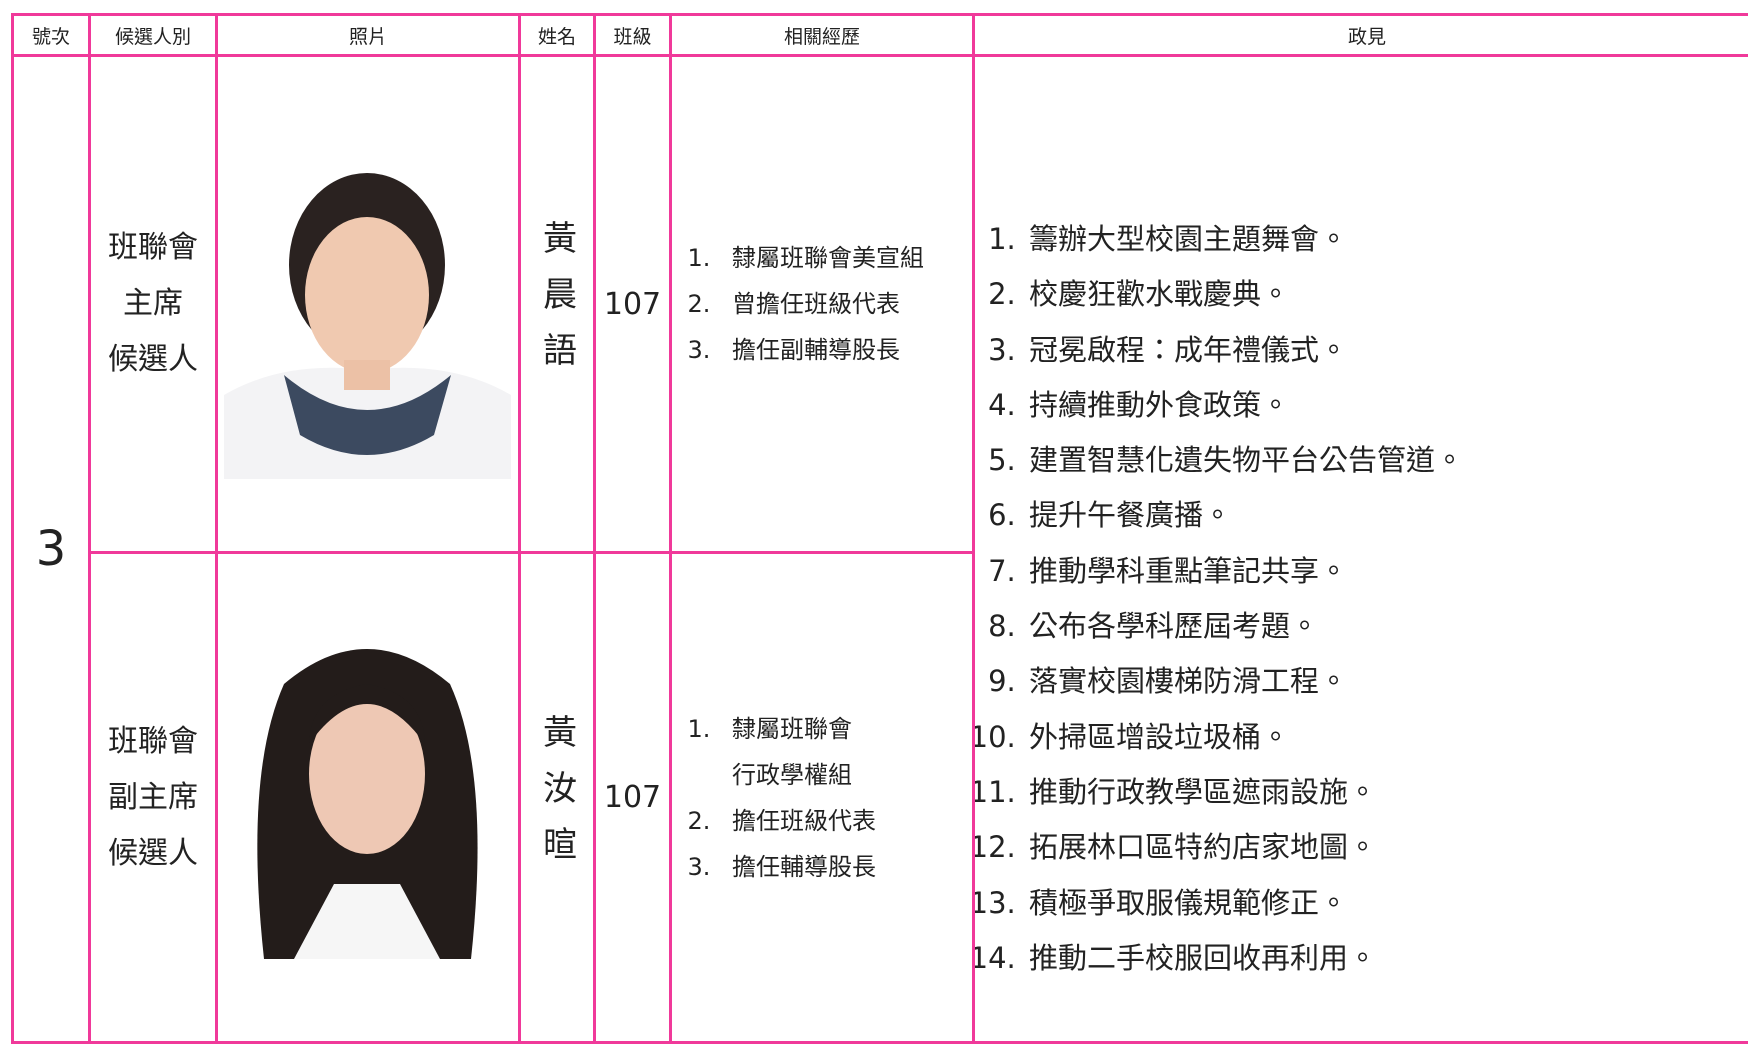  I want to click on experience-cell: 隸屬班聯會行政學權組擔任班級代表擔任輔導股長, so click(822, 797).